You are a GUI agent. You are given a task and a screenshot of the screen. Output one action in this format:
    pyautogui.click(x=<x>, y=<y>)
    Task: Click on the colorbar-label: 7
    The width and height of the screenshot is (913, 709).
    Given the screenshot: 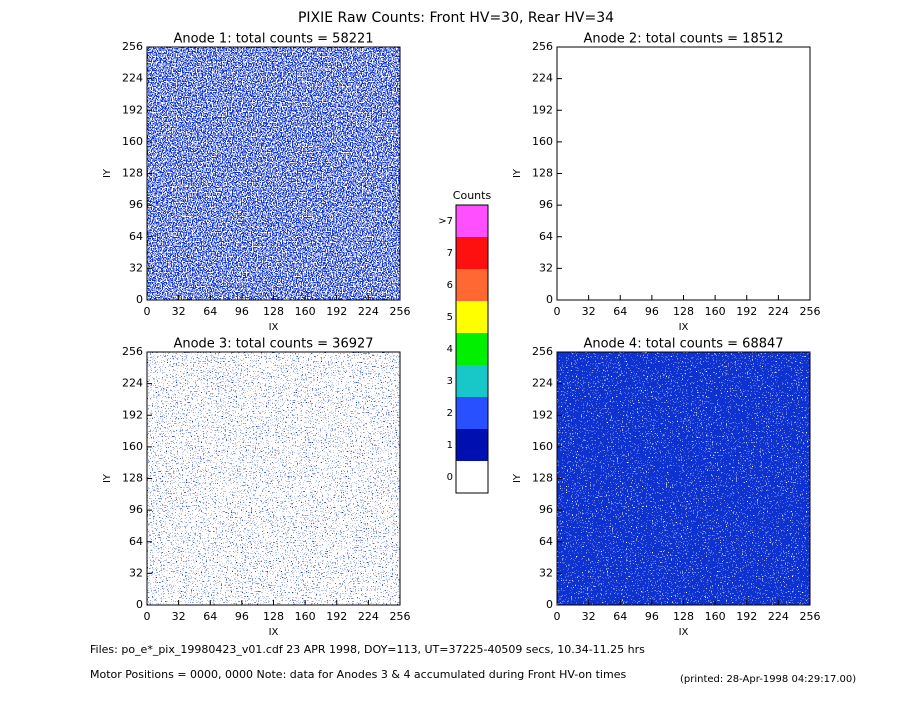 What is the action you would take?
    pyautogui.click(x=450, y=253)
    